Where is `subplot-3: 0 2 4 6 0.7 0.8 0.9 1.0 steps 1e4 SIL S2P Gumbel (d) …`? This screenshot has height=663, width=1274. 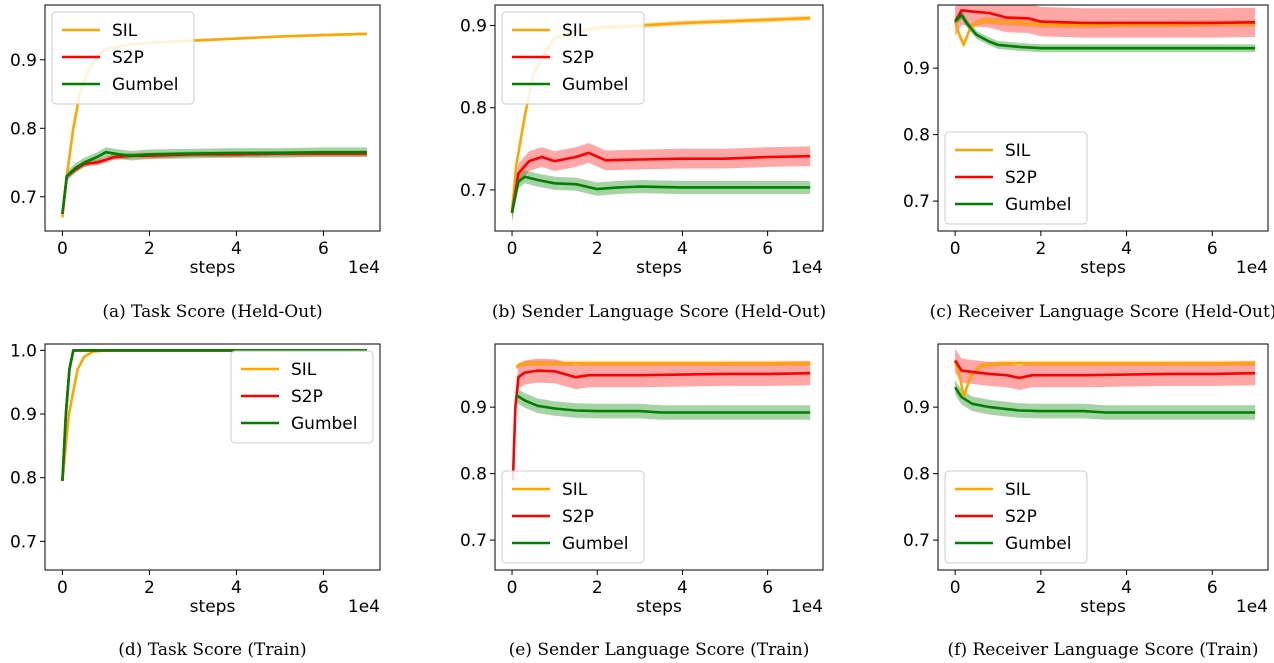 subplot-3: 0 2 4 6 0.7 0.8 0.9 1.0 steps 1e4 SIL S2P Gumbel (d) … is located at coordinates (195, 500).